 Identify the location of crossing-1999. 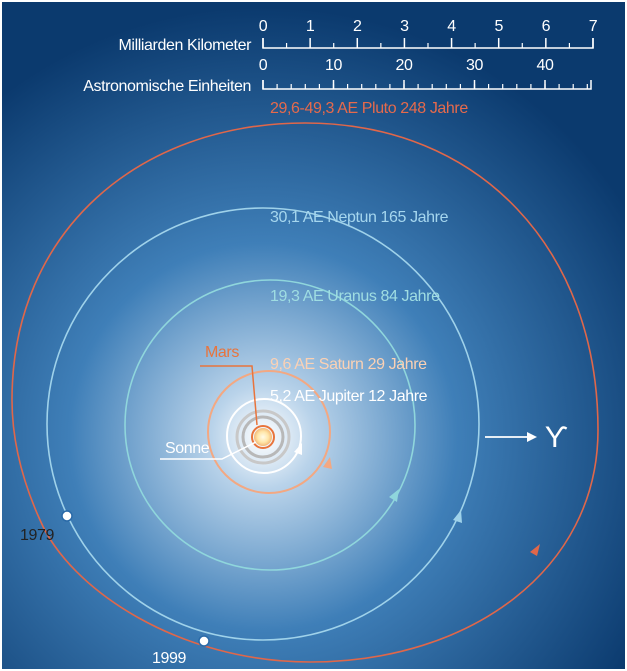
(204, 641).